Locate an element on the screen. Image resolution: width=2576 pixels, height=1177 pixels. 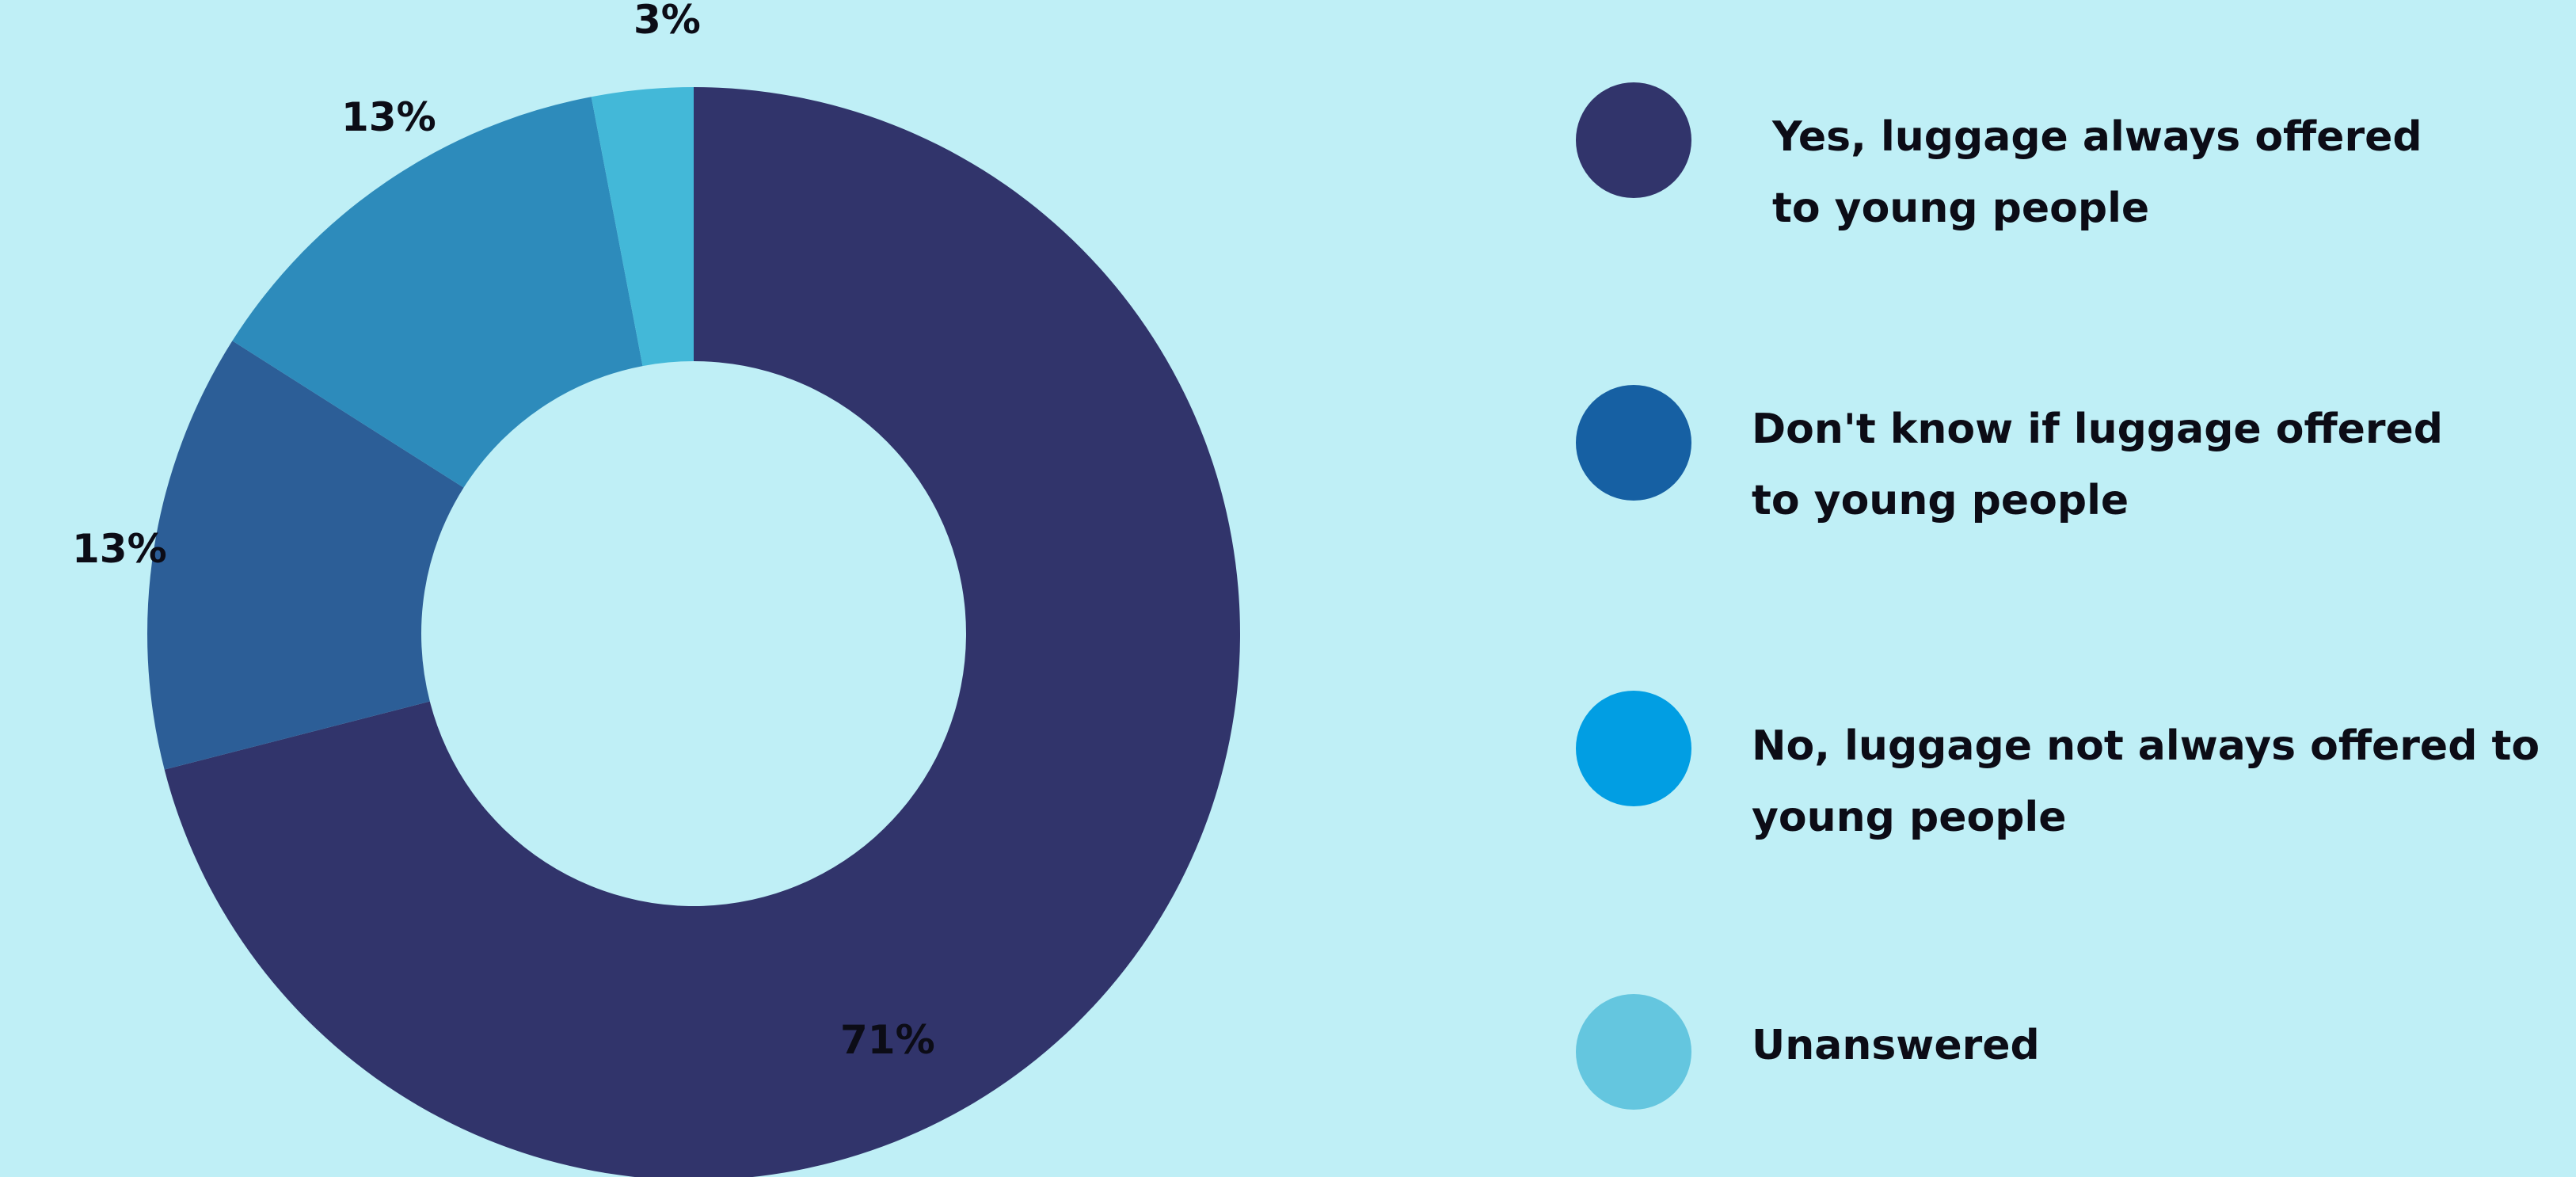
legend-item-dont-know is located at coordinates (1633, 443).